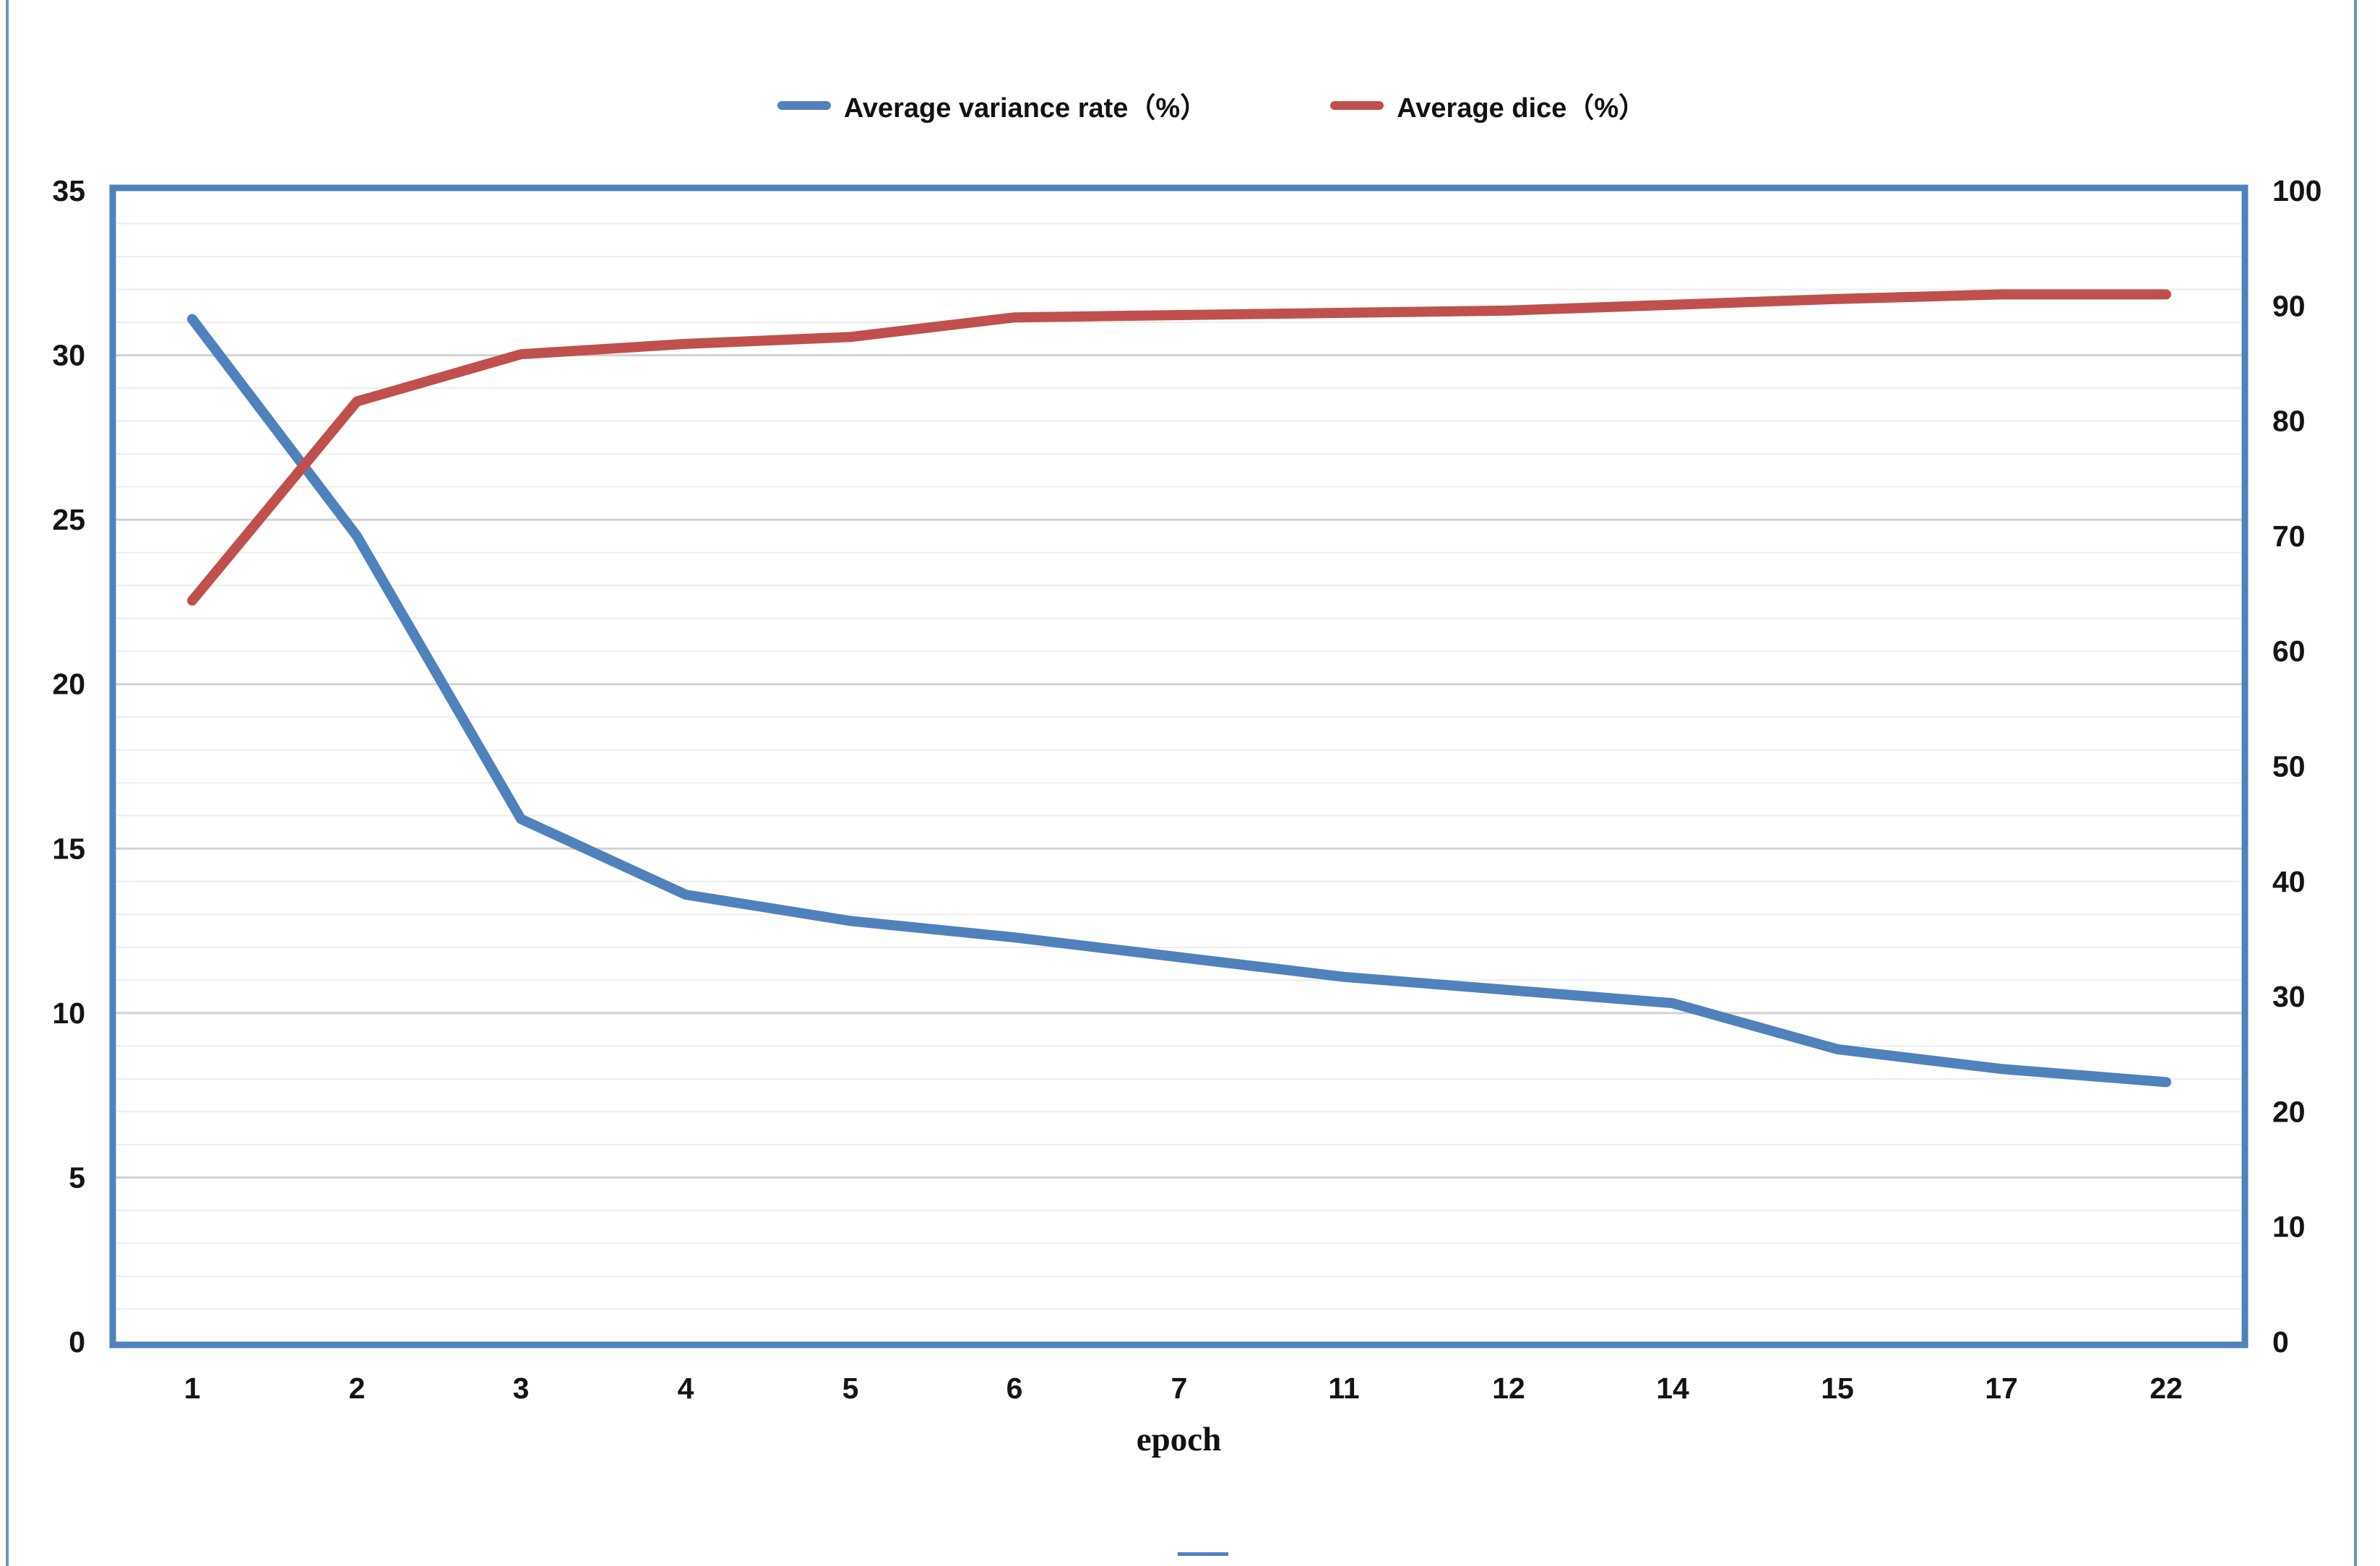  I want to click on x-axis-title: epoch, so click(1179, 1439).